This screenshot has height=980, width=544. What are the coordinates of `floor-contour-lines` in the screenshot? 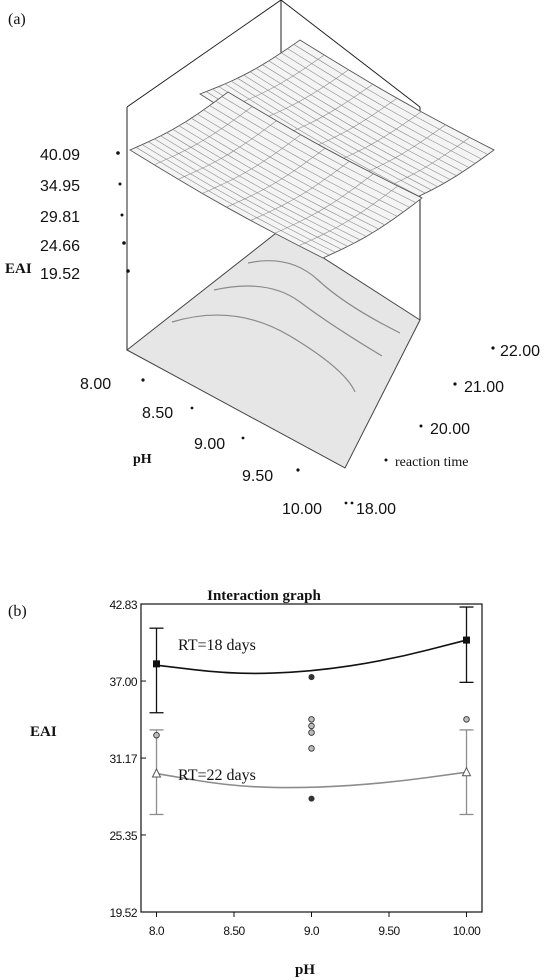 It's located at (286, 326).